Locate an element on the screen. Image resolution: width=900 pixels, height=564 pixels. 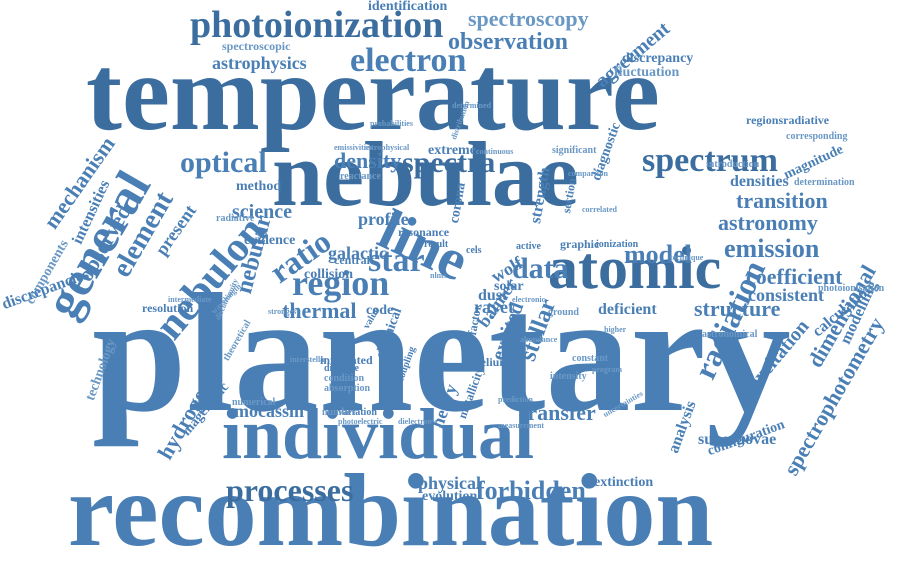
word-correlated: correlated is located at coordinates (599, 209).